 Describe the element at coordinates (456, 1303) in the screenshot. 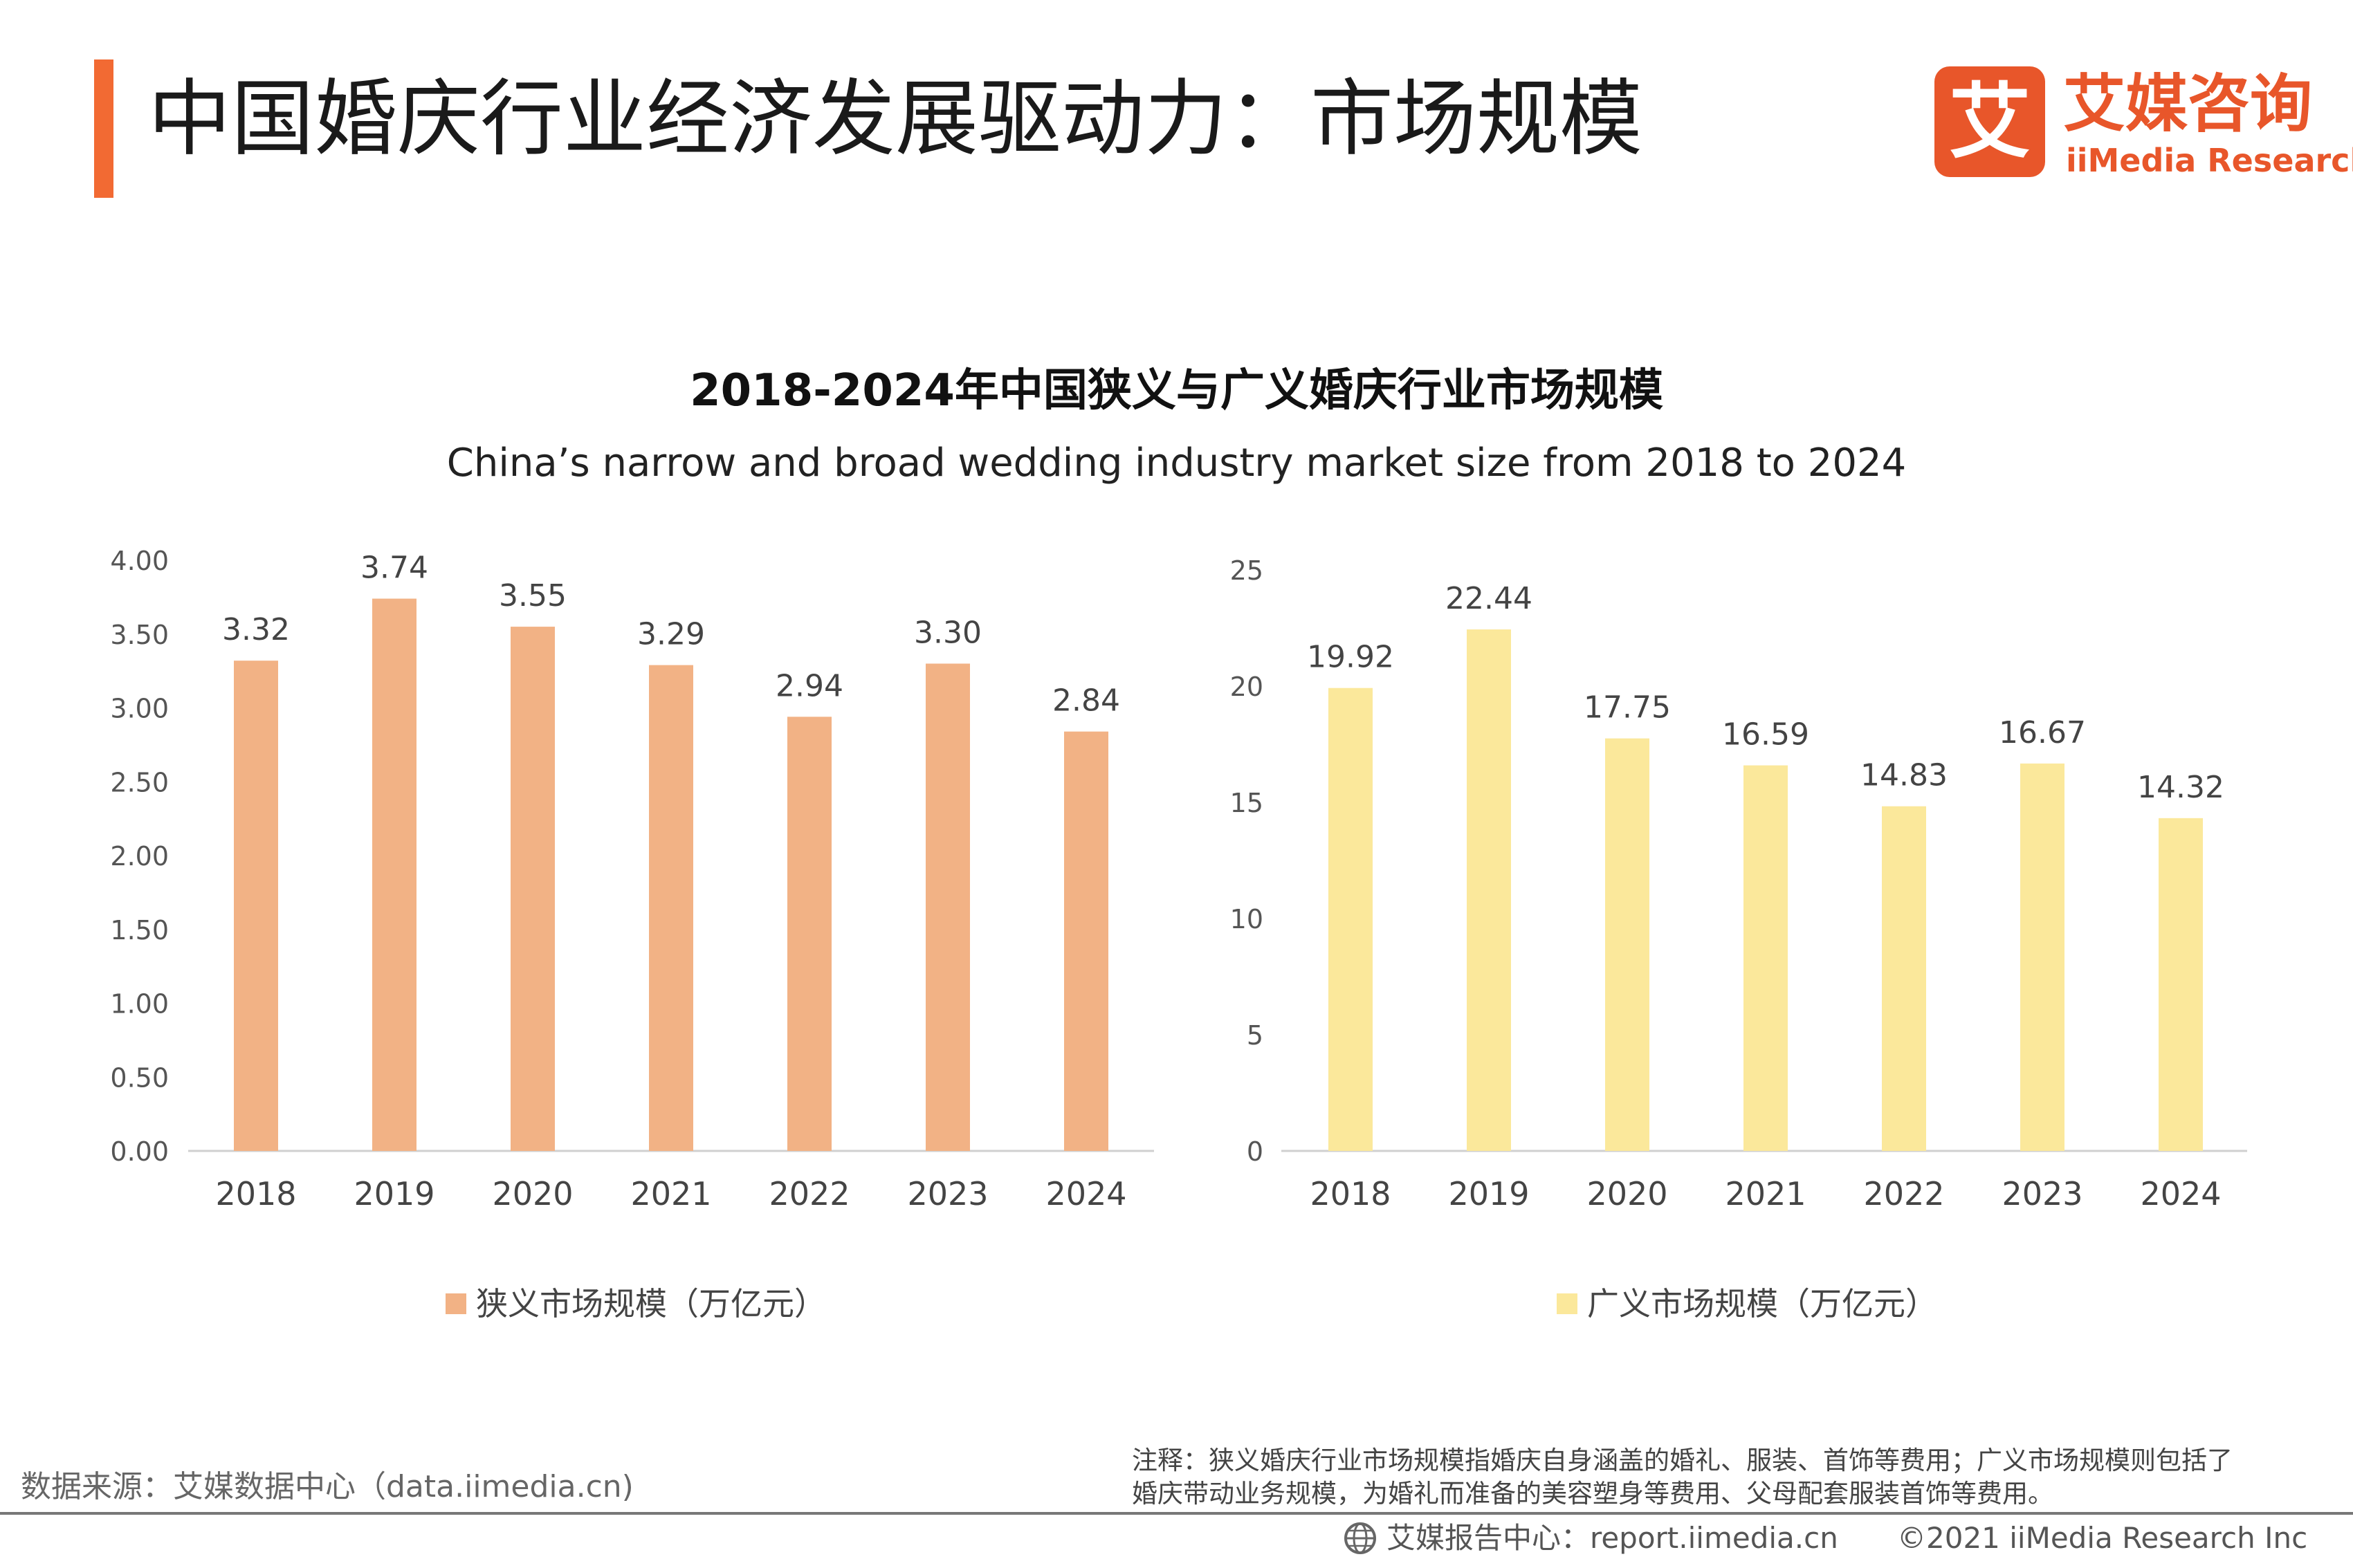

I see `legend-swatch-narrow` at that location.